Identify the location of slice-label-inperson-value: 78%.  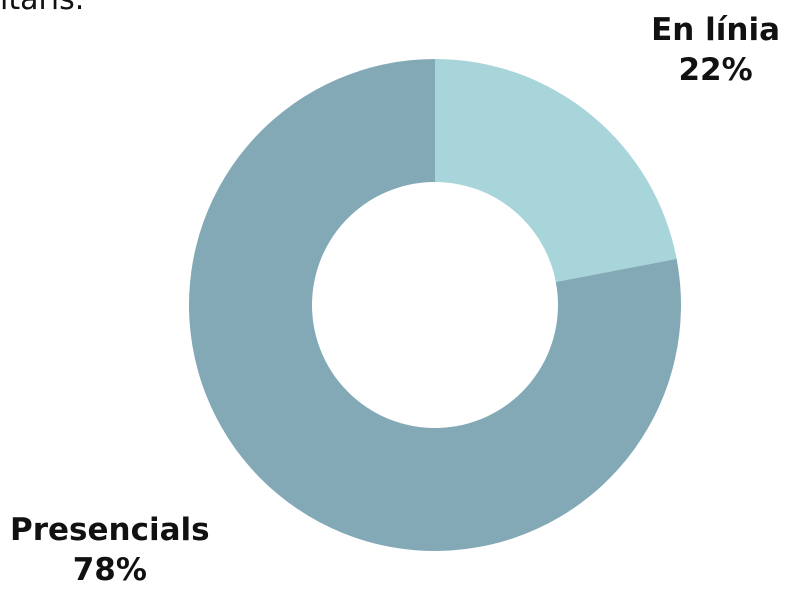
(109, 570).